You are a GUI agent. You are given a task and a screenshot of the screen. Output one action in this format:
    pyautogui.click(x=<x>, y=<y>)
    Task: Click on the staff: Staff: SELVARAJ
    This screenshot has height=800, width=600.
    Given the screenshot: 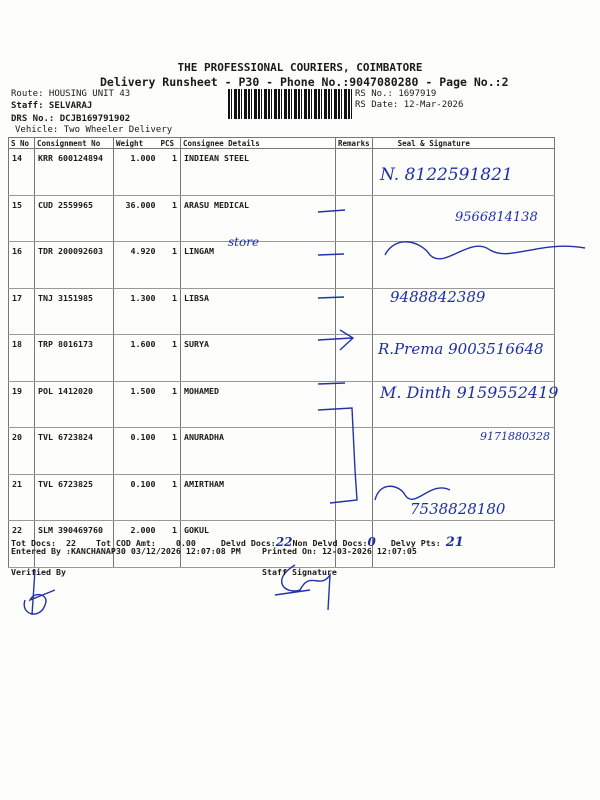 What is the action you would take?
    pyautogui.click(x=52, y=106)
    